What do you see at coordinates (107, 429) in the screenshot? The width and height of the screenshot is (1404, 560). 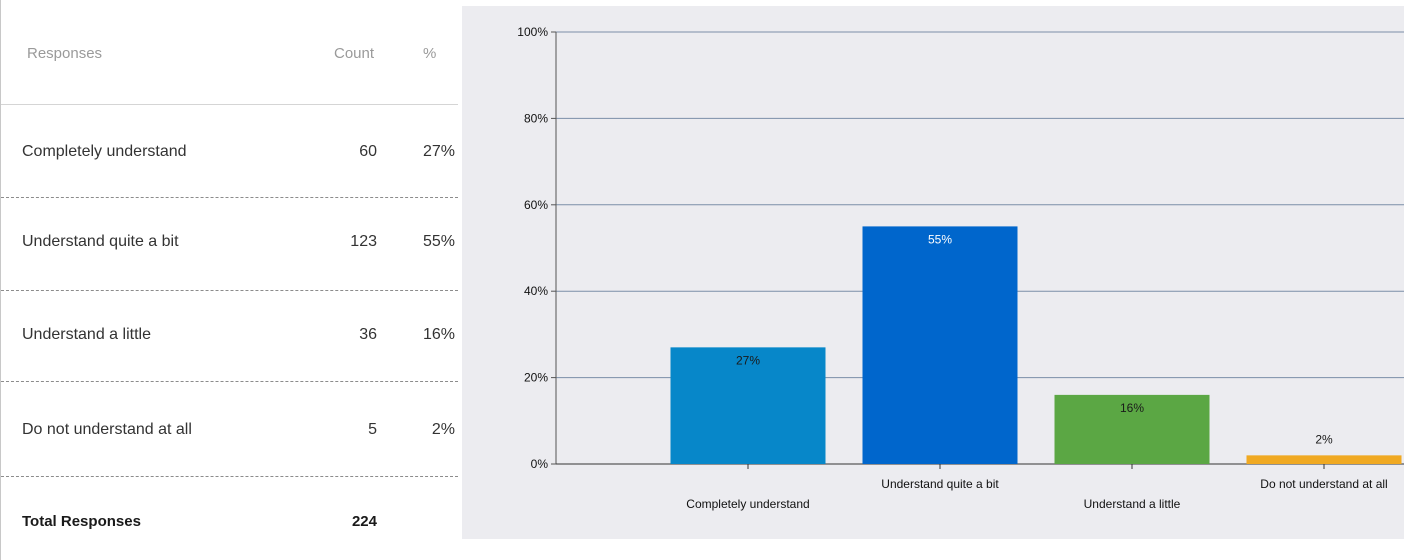 I see `row-label: Do not understand at all` at bounding box center [107, 429].